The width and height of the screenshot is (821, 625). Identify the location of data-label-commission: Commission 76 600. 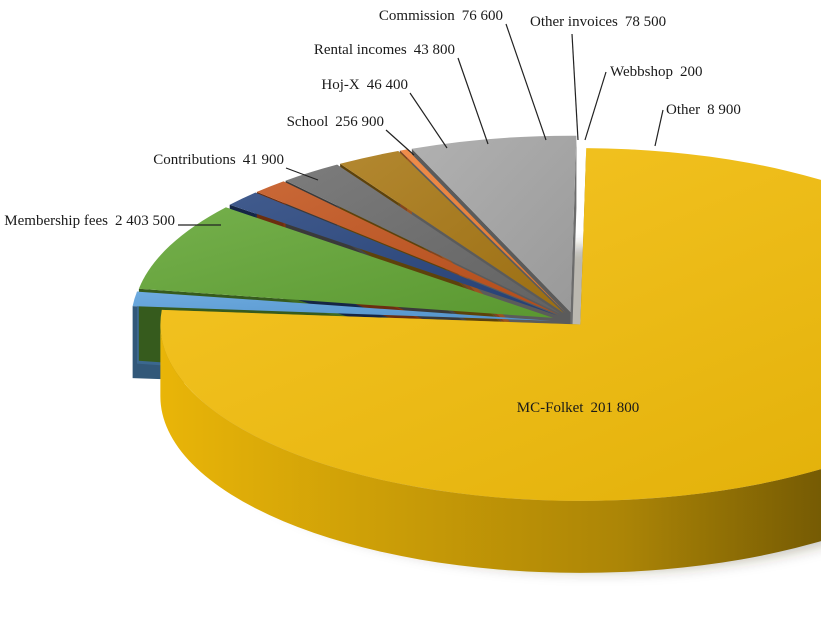
(441, 16).